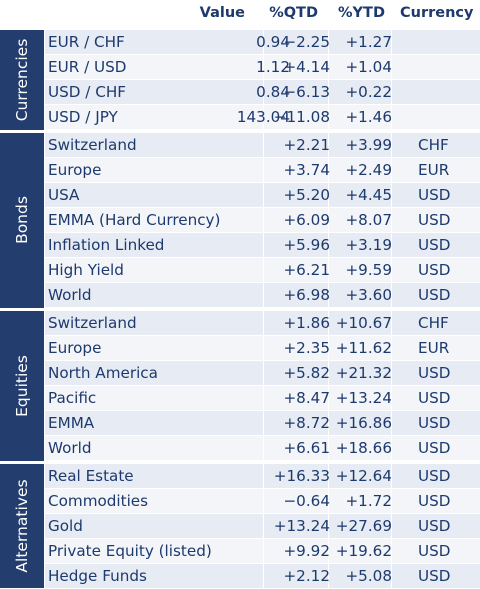 This screenshot has width=480, height=589. Describe the element at coordinates (363, 525) in the screenshot. I see `row-ytd: +27.69` at that location.